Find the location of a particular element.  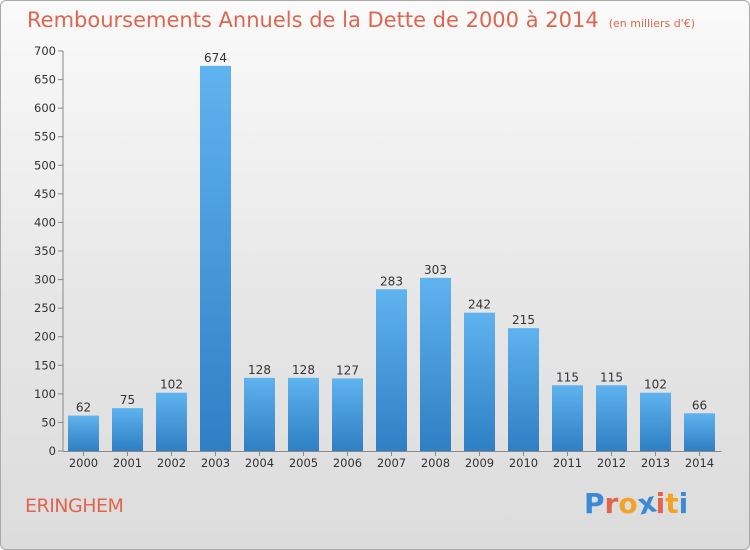

unit-label: (en milliers d'€) is located at coordinates (651, 23).